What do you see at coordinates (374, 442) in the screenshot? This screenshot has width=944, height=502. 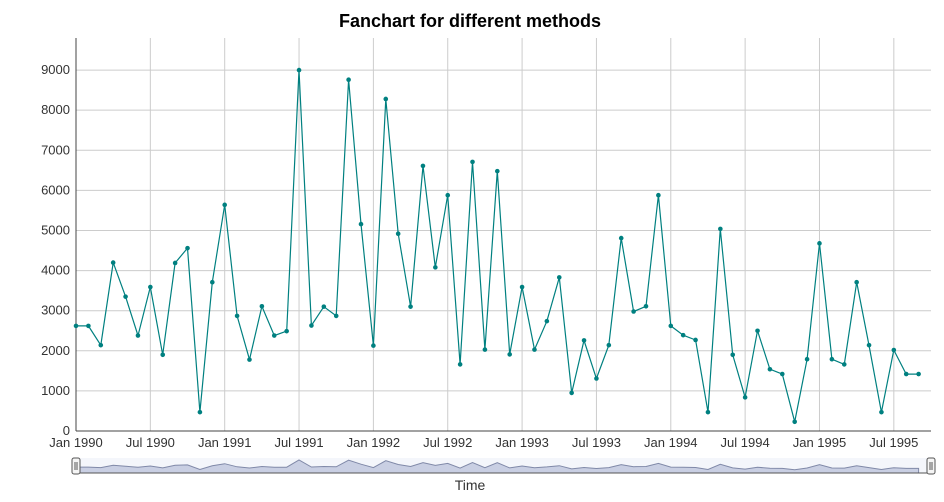 I see `x-tick-label: Jan 1992` at bounding box center [374, 442].